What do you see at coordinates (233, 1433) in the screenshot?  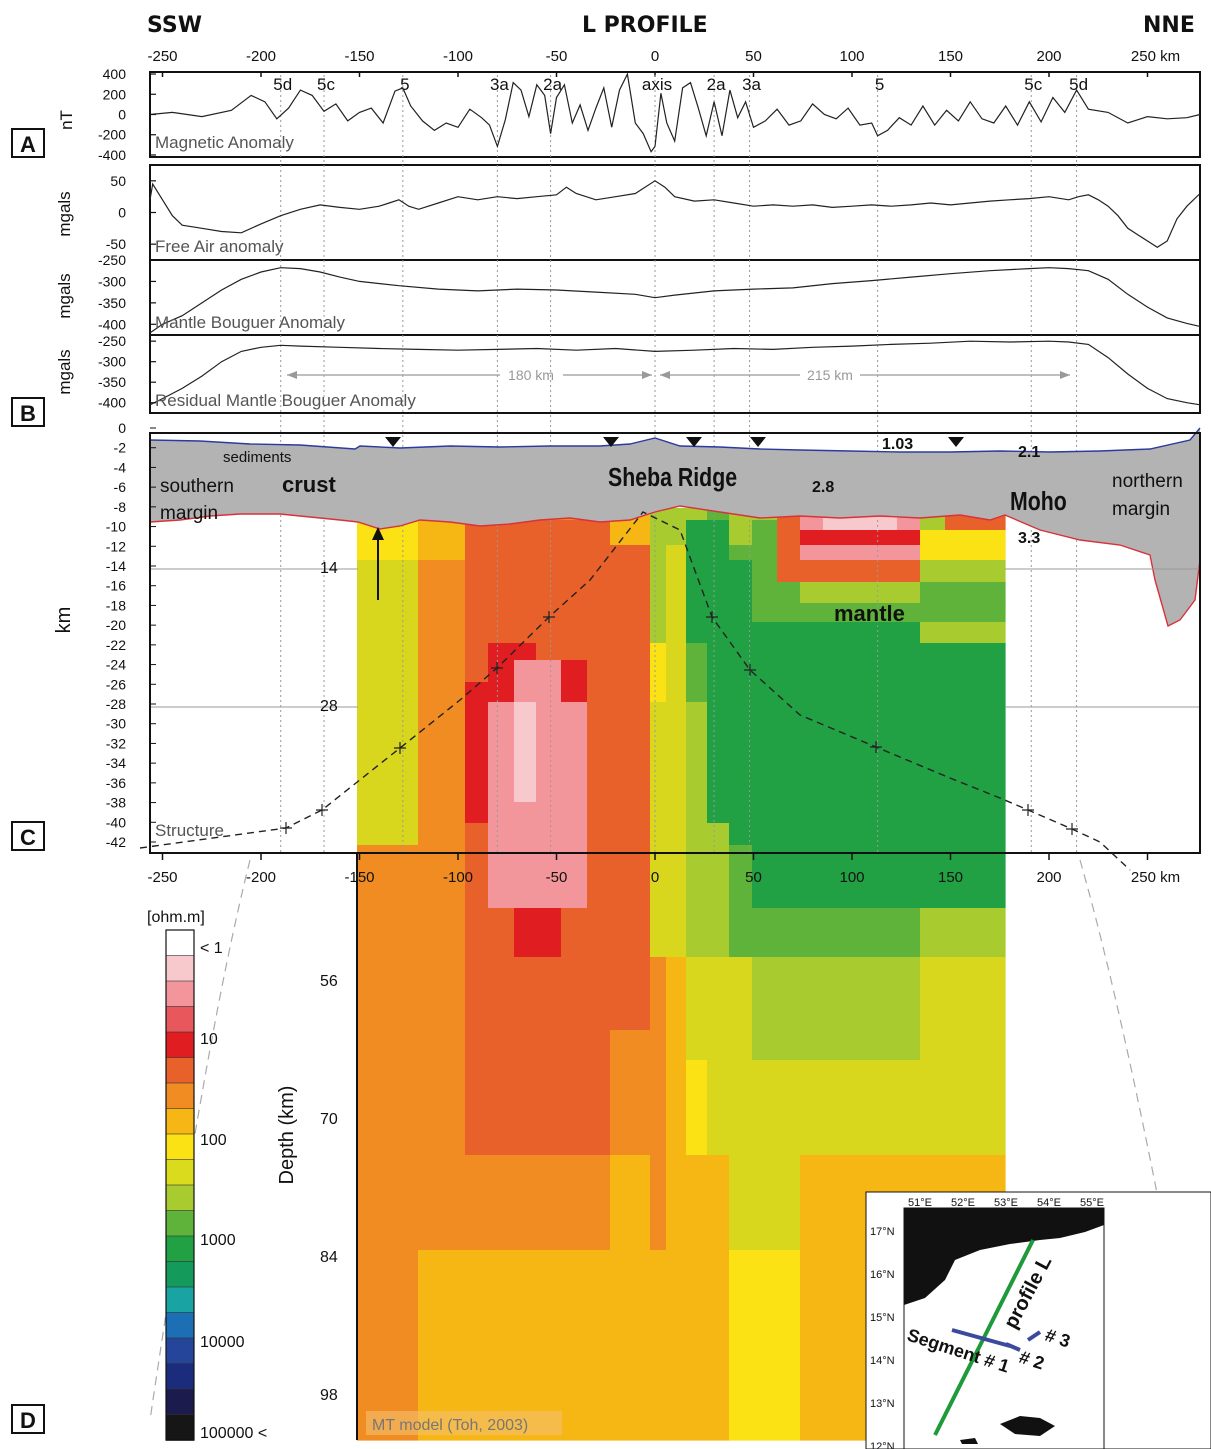 I see `colorbar-label-100000: 100000 <` at bounding box center [233, 1433].